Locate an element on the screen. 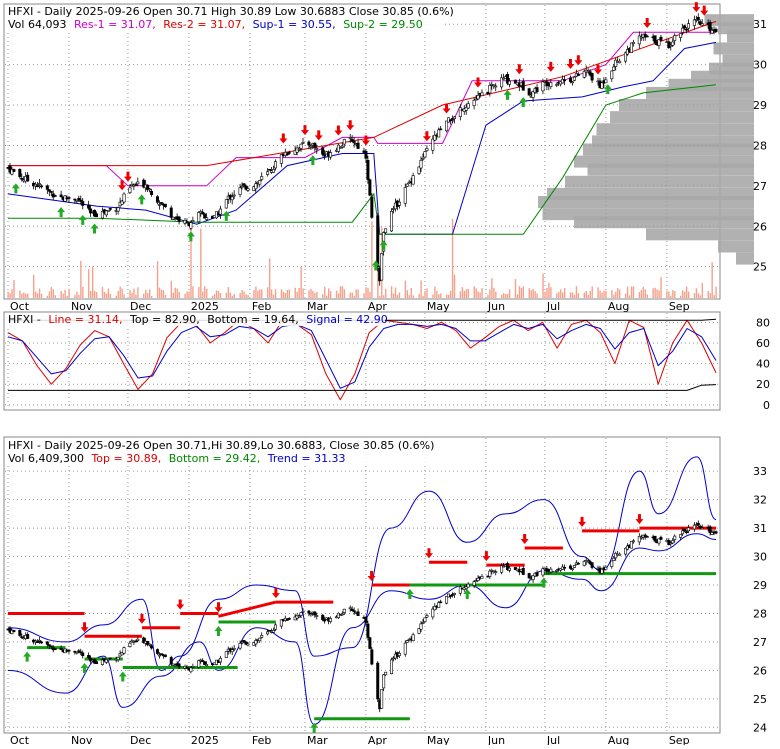 The height and width of the screenshot is (749, 780). volume-profile-bar is located at coordinates (686, 105).